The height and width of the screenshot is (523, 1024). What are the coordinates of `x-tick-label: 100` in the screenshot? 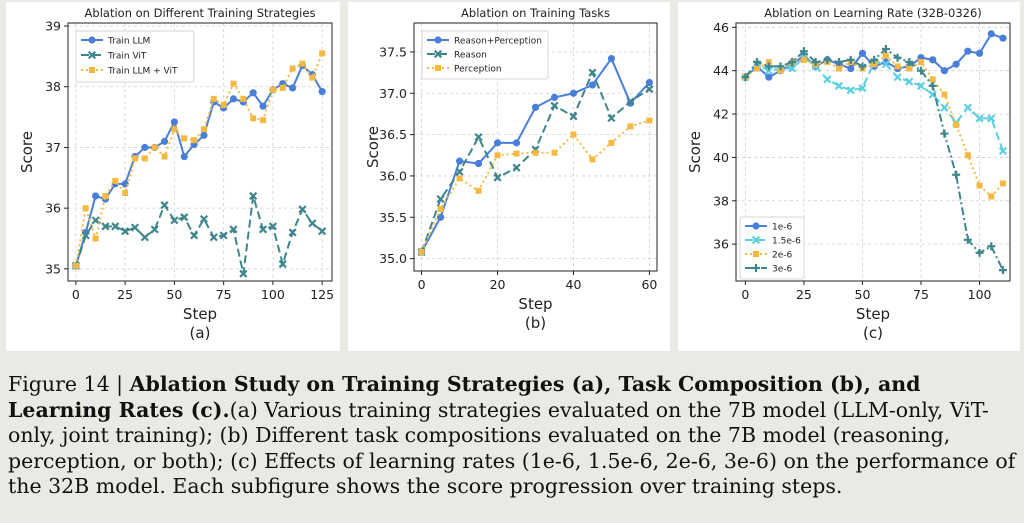 It's located at (273, 294).